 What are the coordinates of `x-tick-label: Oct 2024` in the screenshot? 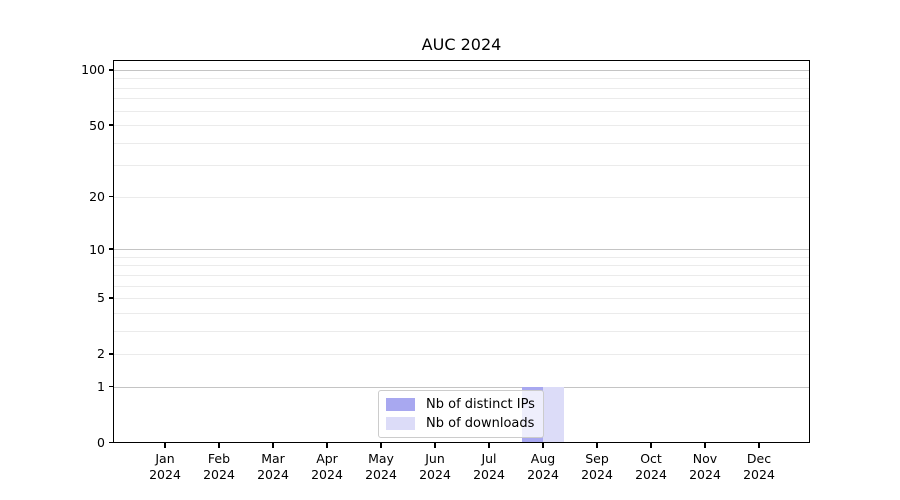 It's located at (651, 466).